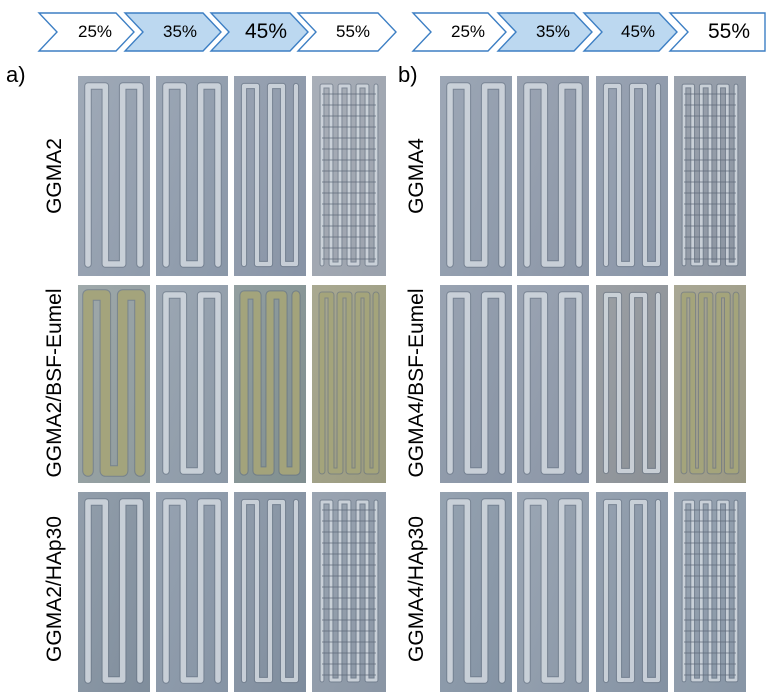 This screenshot has width=766, height=693. I want to click on sample-photo-b-row1-col3, so click(632, 176).